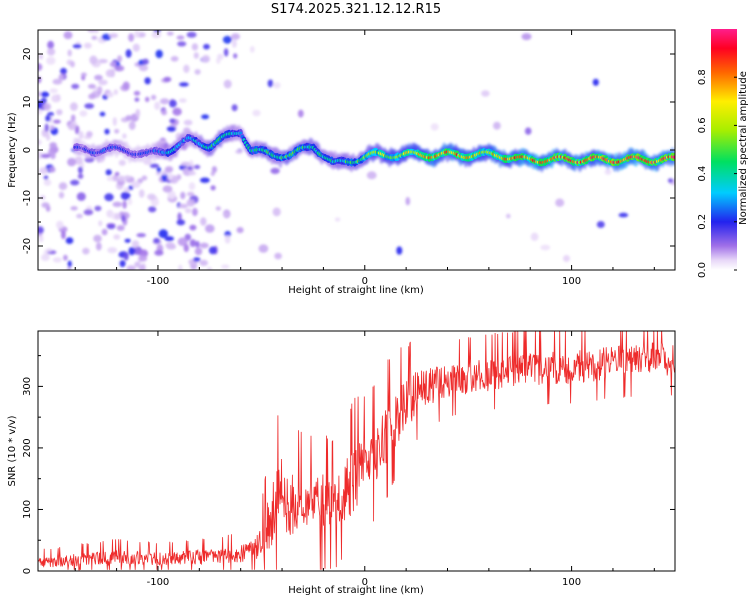 The height and width of the screenshot is (600, 750). I want to click on snr-ytick-label: 300, so click(27, 386).